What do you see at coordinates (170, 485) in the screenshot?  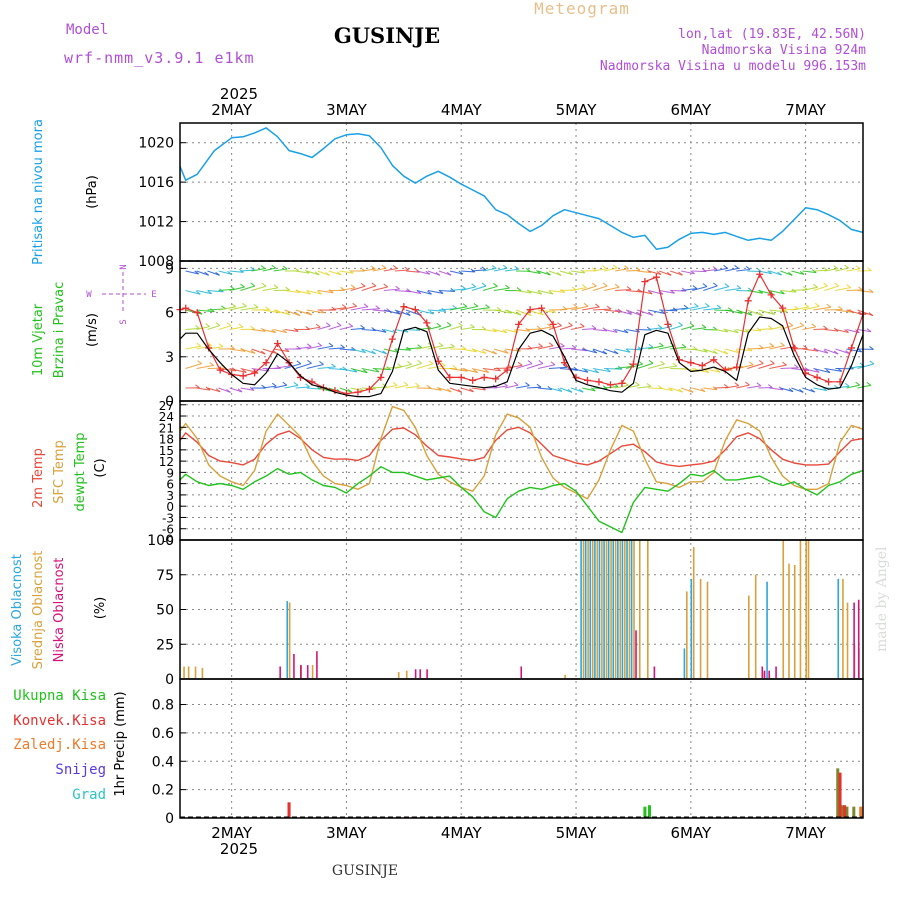 I see `ytick-label-temperature: 6` at bounding box center [170, 485].